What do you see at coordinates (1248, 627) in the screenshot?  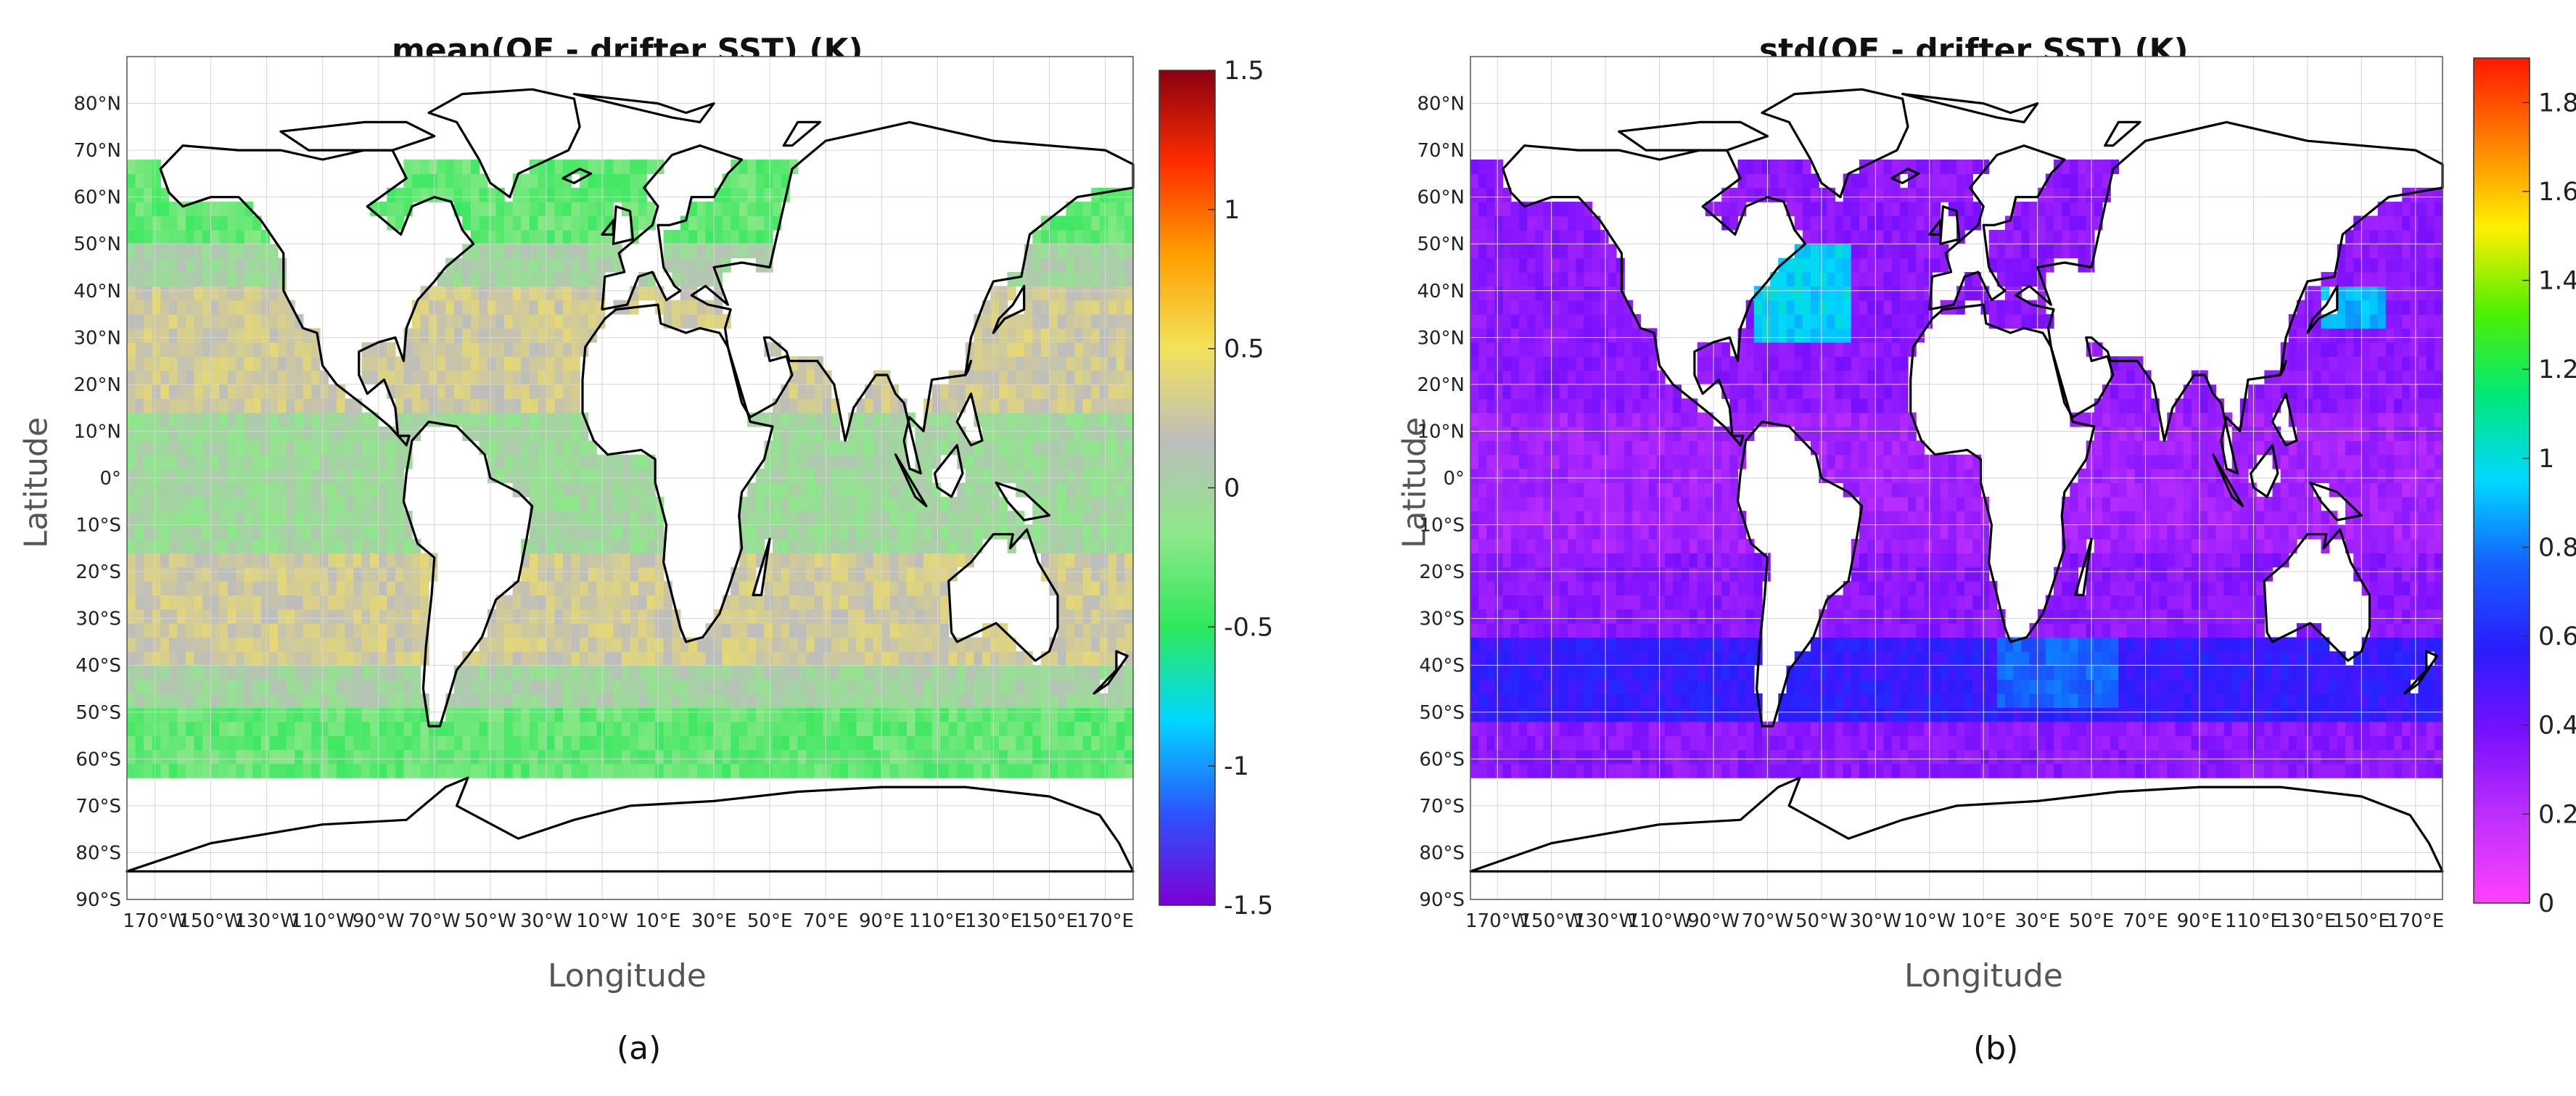 I see `colorbar-tick-label: -0.5` at bounding box center [1248, 627].